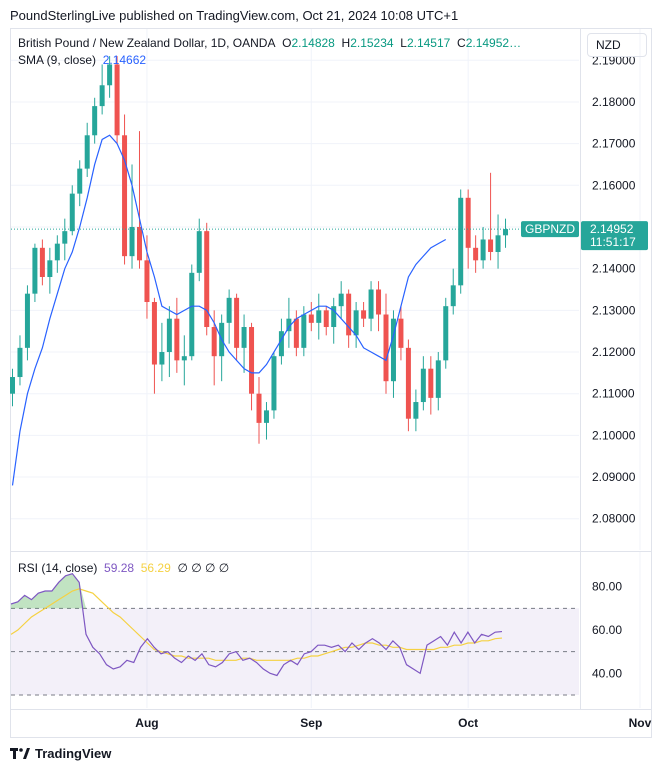  I want to click on price-tick-label: 2.10000, so click(614, 435).